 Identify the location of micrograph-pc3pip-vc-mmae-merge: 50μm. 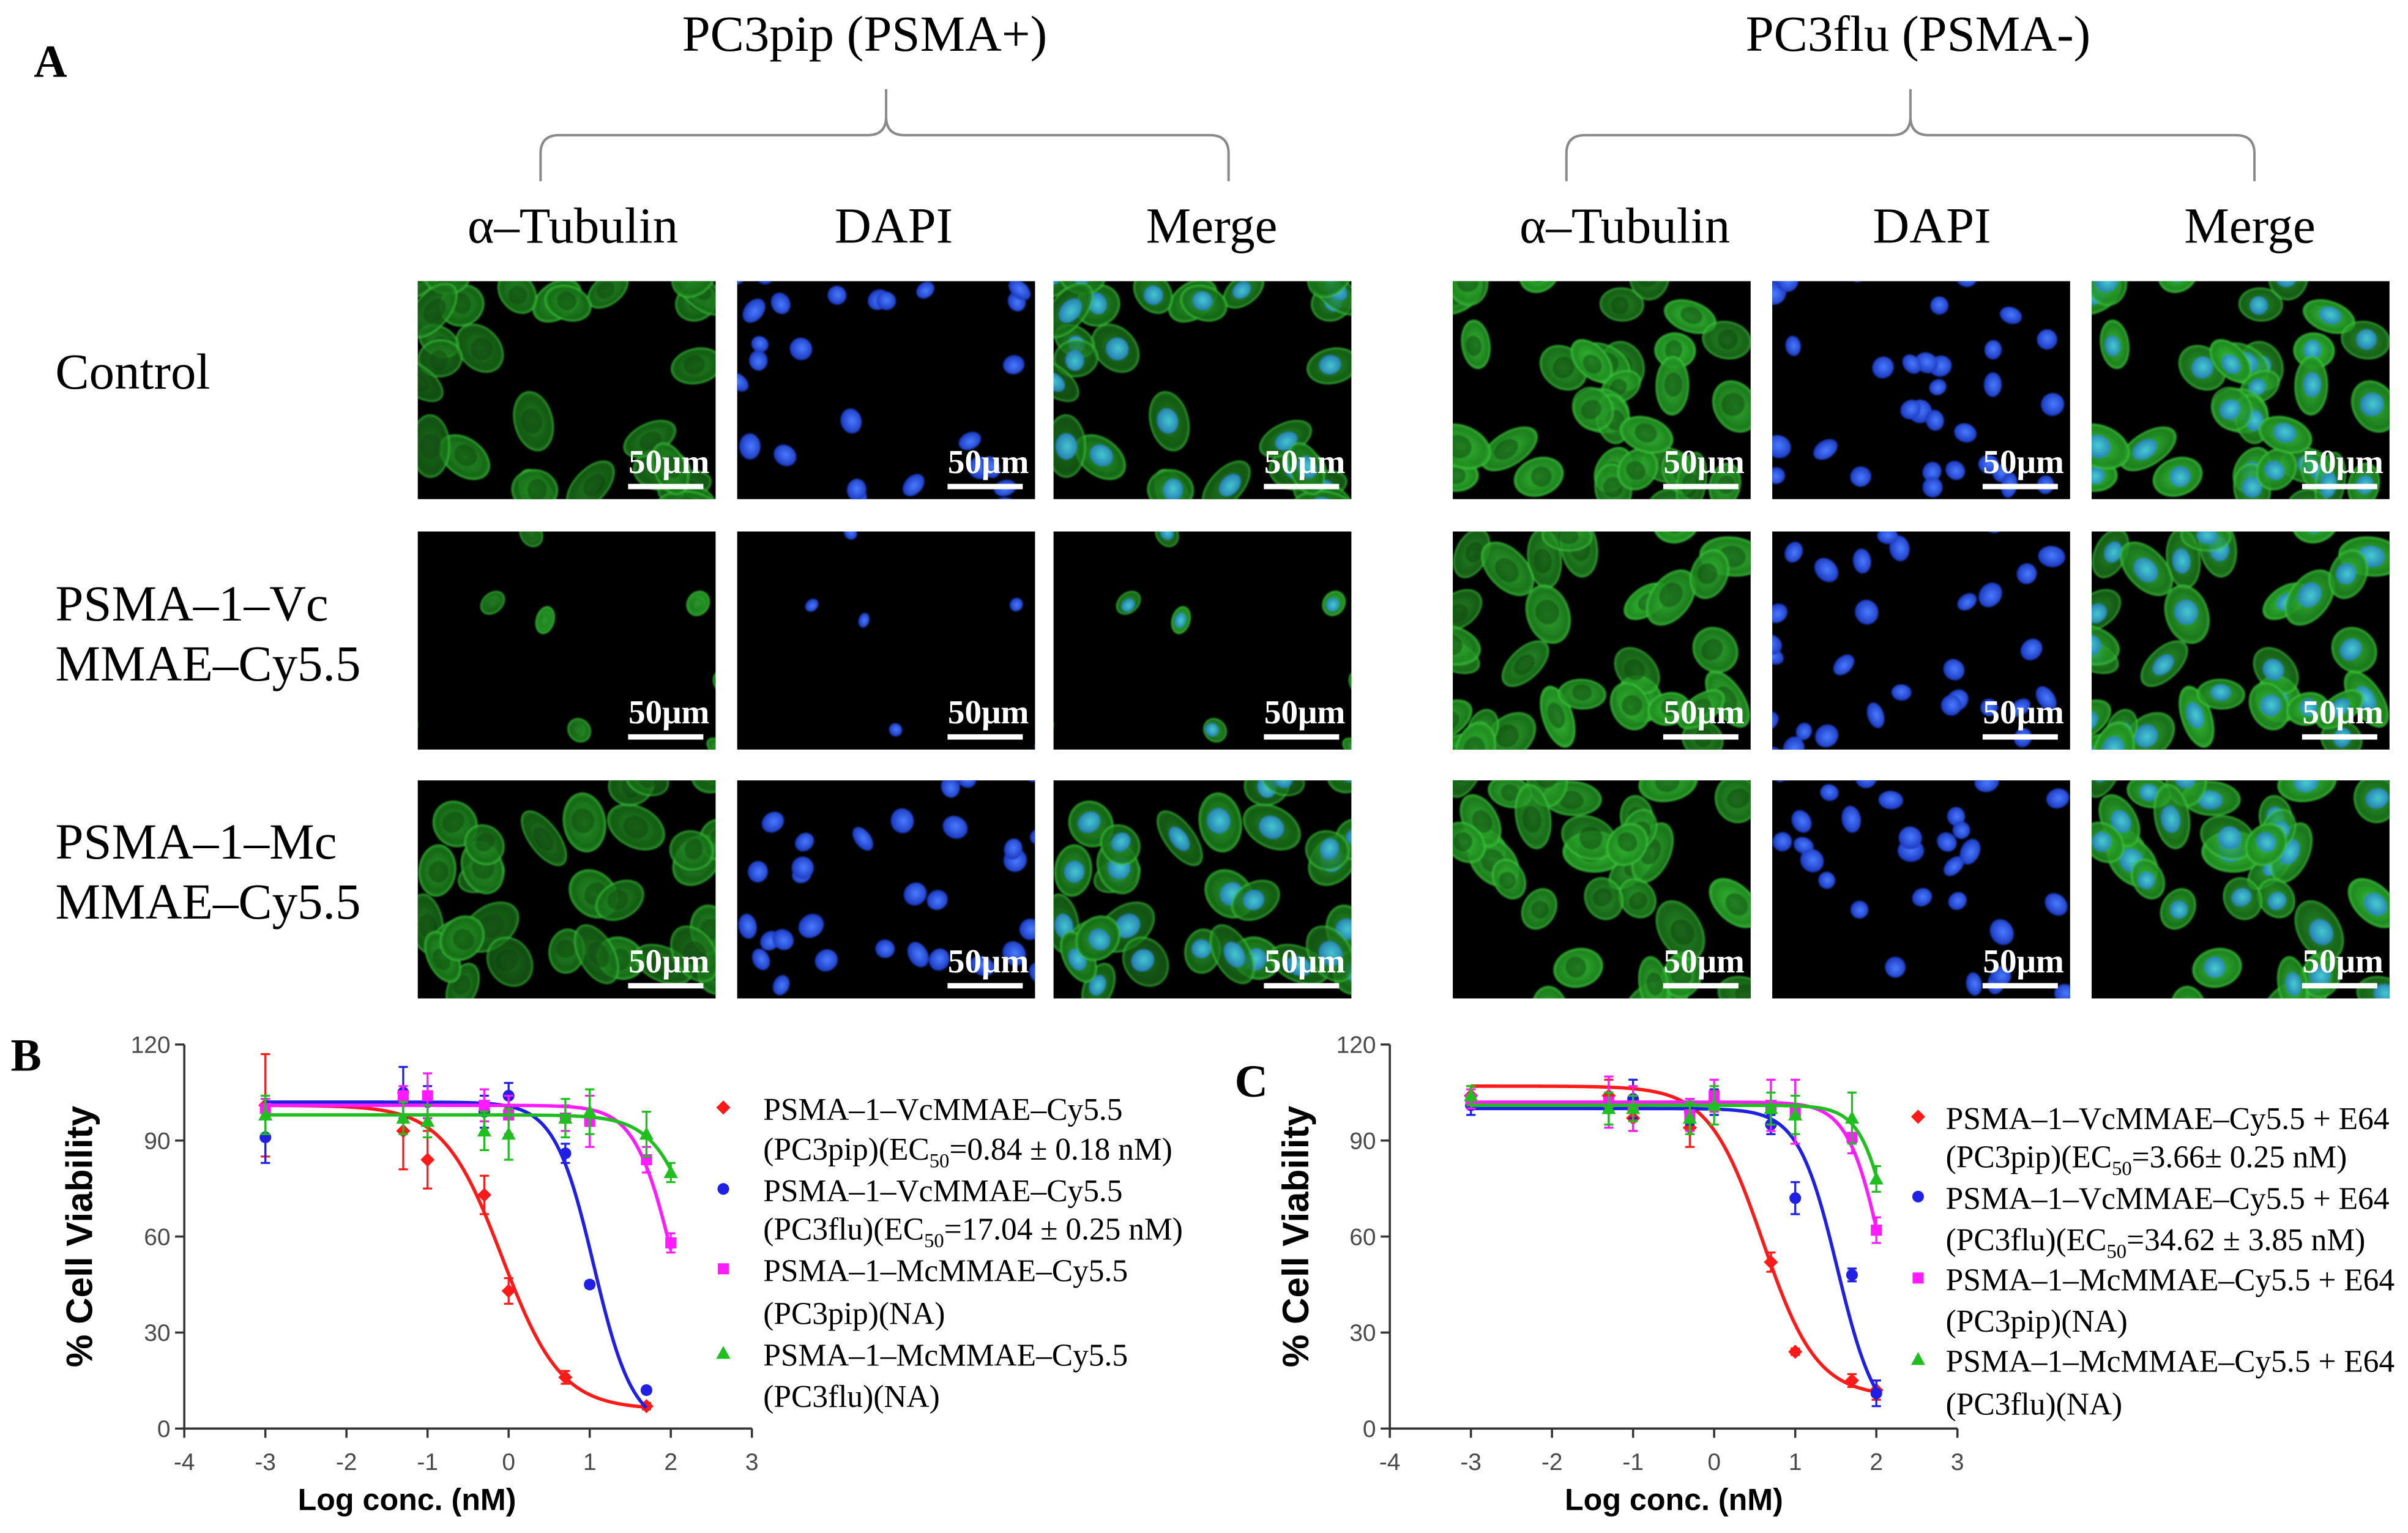
(1202, 640).